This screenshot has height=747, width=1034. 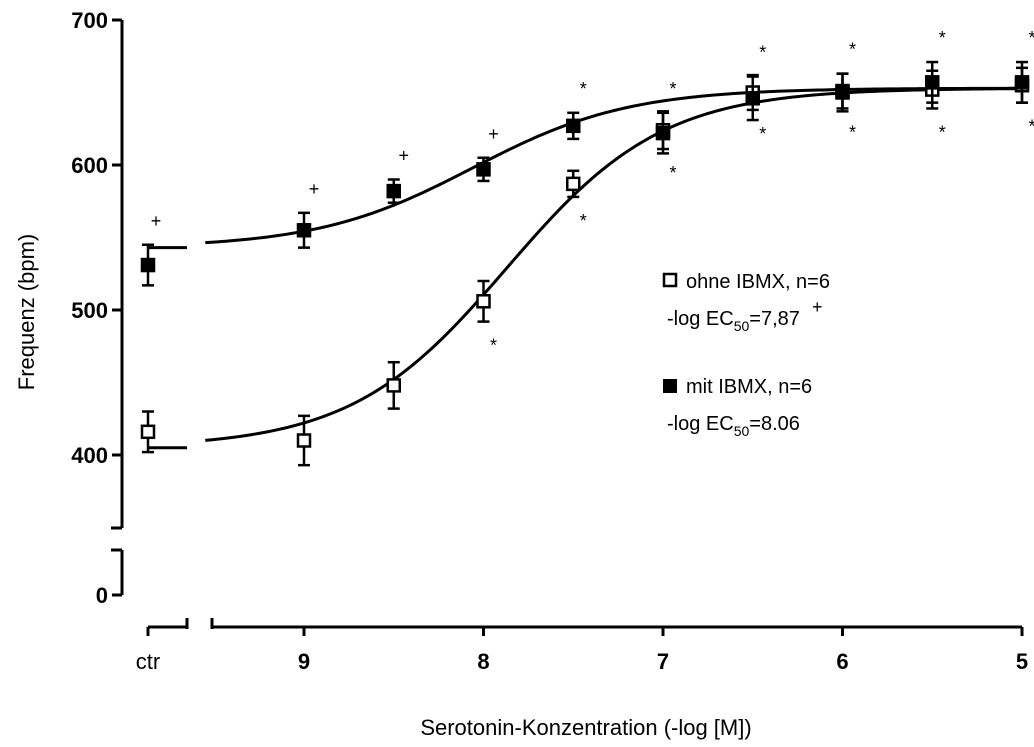 What do you see at coordinates (733, 321) in the screenshot?
I see `legend-series-1-ec50: -log EC50=7,87` at bounding box center [733, 321].